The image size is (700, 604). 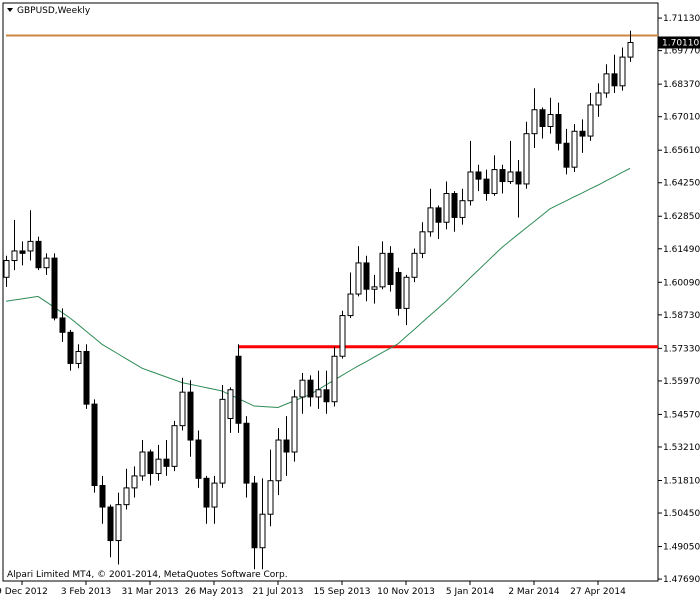 I want to click on x-tick-label: 31 Mar 2013, so click(x=149, y=592).